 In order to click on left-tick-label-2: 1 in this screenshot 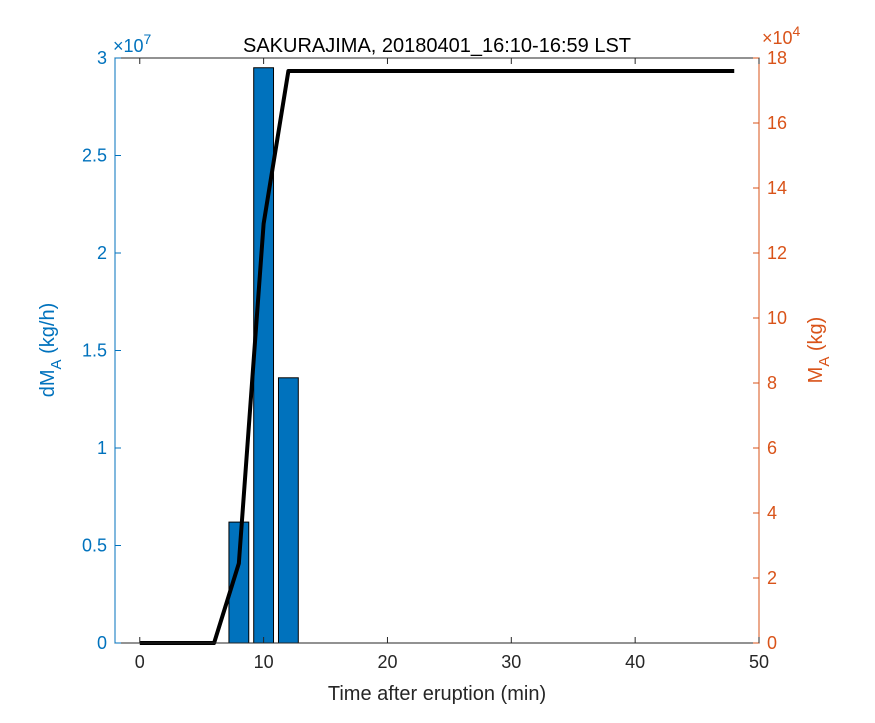, I will do `click(102, 448)`.